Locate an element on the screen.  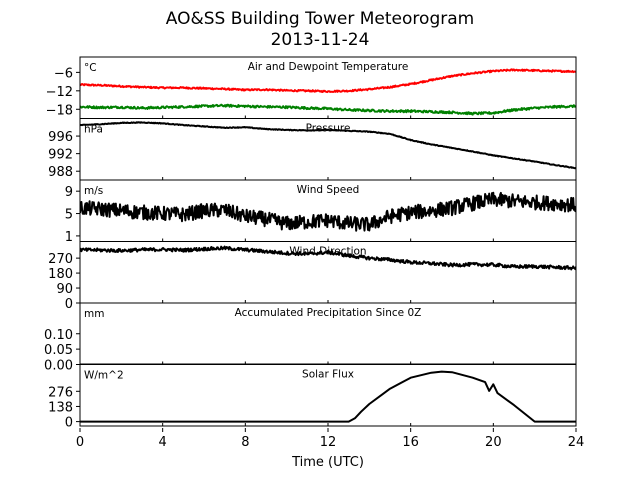
panel-title: Accumulated Precipitation Since 0Z is located at coordinates (328, 313).